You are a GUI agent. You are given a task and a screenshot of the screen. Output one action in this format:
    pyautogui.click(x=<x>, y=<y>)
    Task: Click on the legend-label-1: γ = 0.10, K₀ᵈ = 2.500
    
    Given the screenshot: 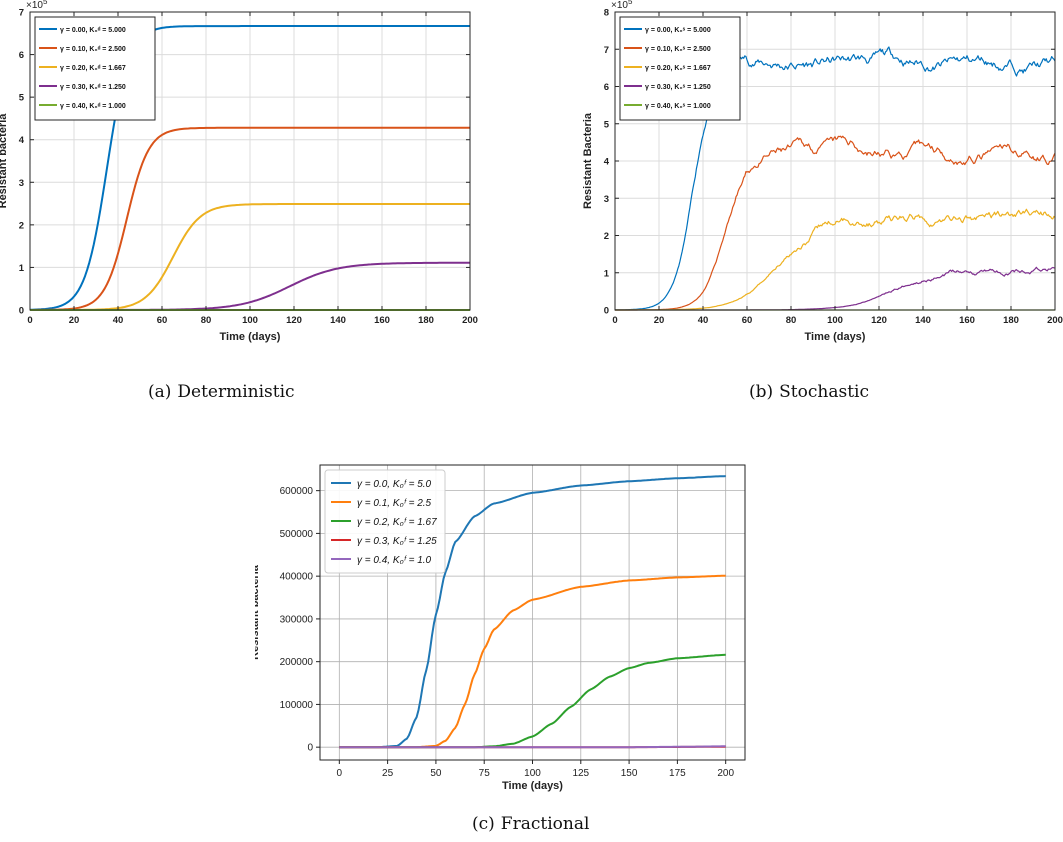 What is the action you would take?
    pyautogui.click(x=93, y=49)
    